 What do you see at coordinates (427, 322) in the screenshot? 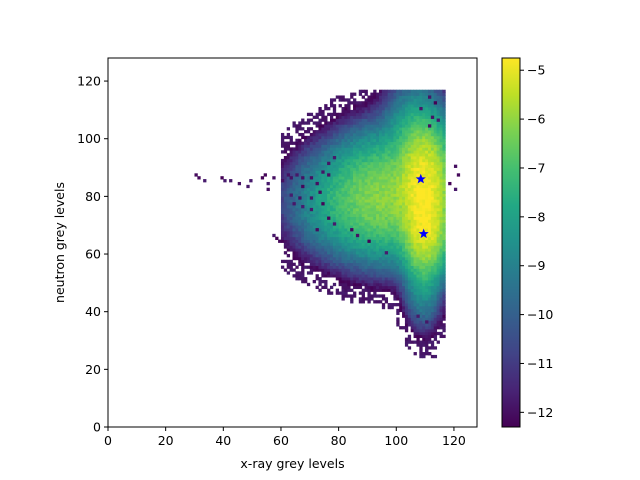
I see `heatmap-cell-sparse` at bounding box center [427, 322].